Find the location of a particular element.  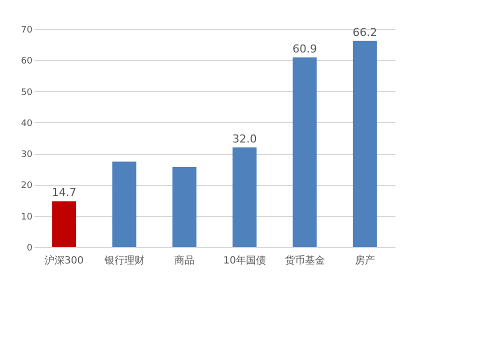

x-tick-label: 商品 is located at coordinates (184, 260).